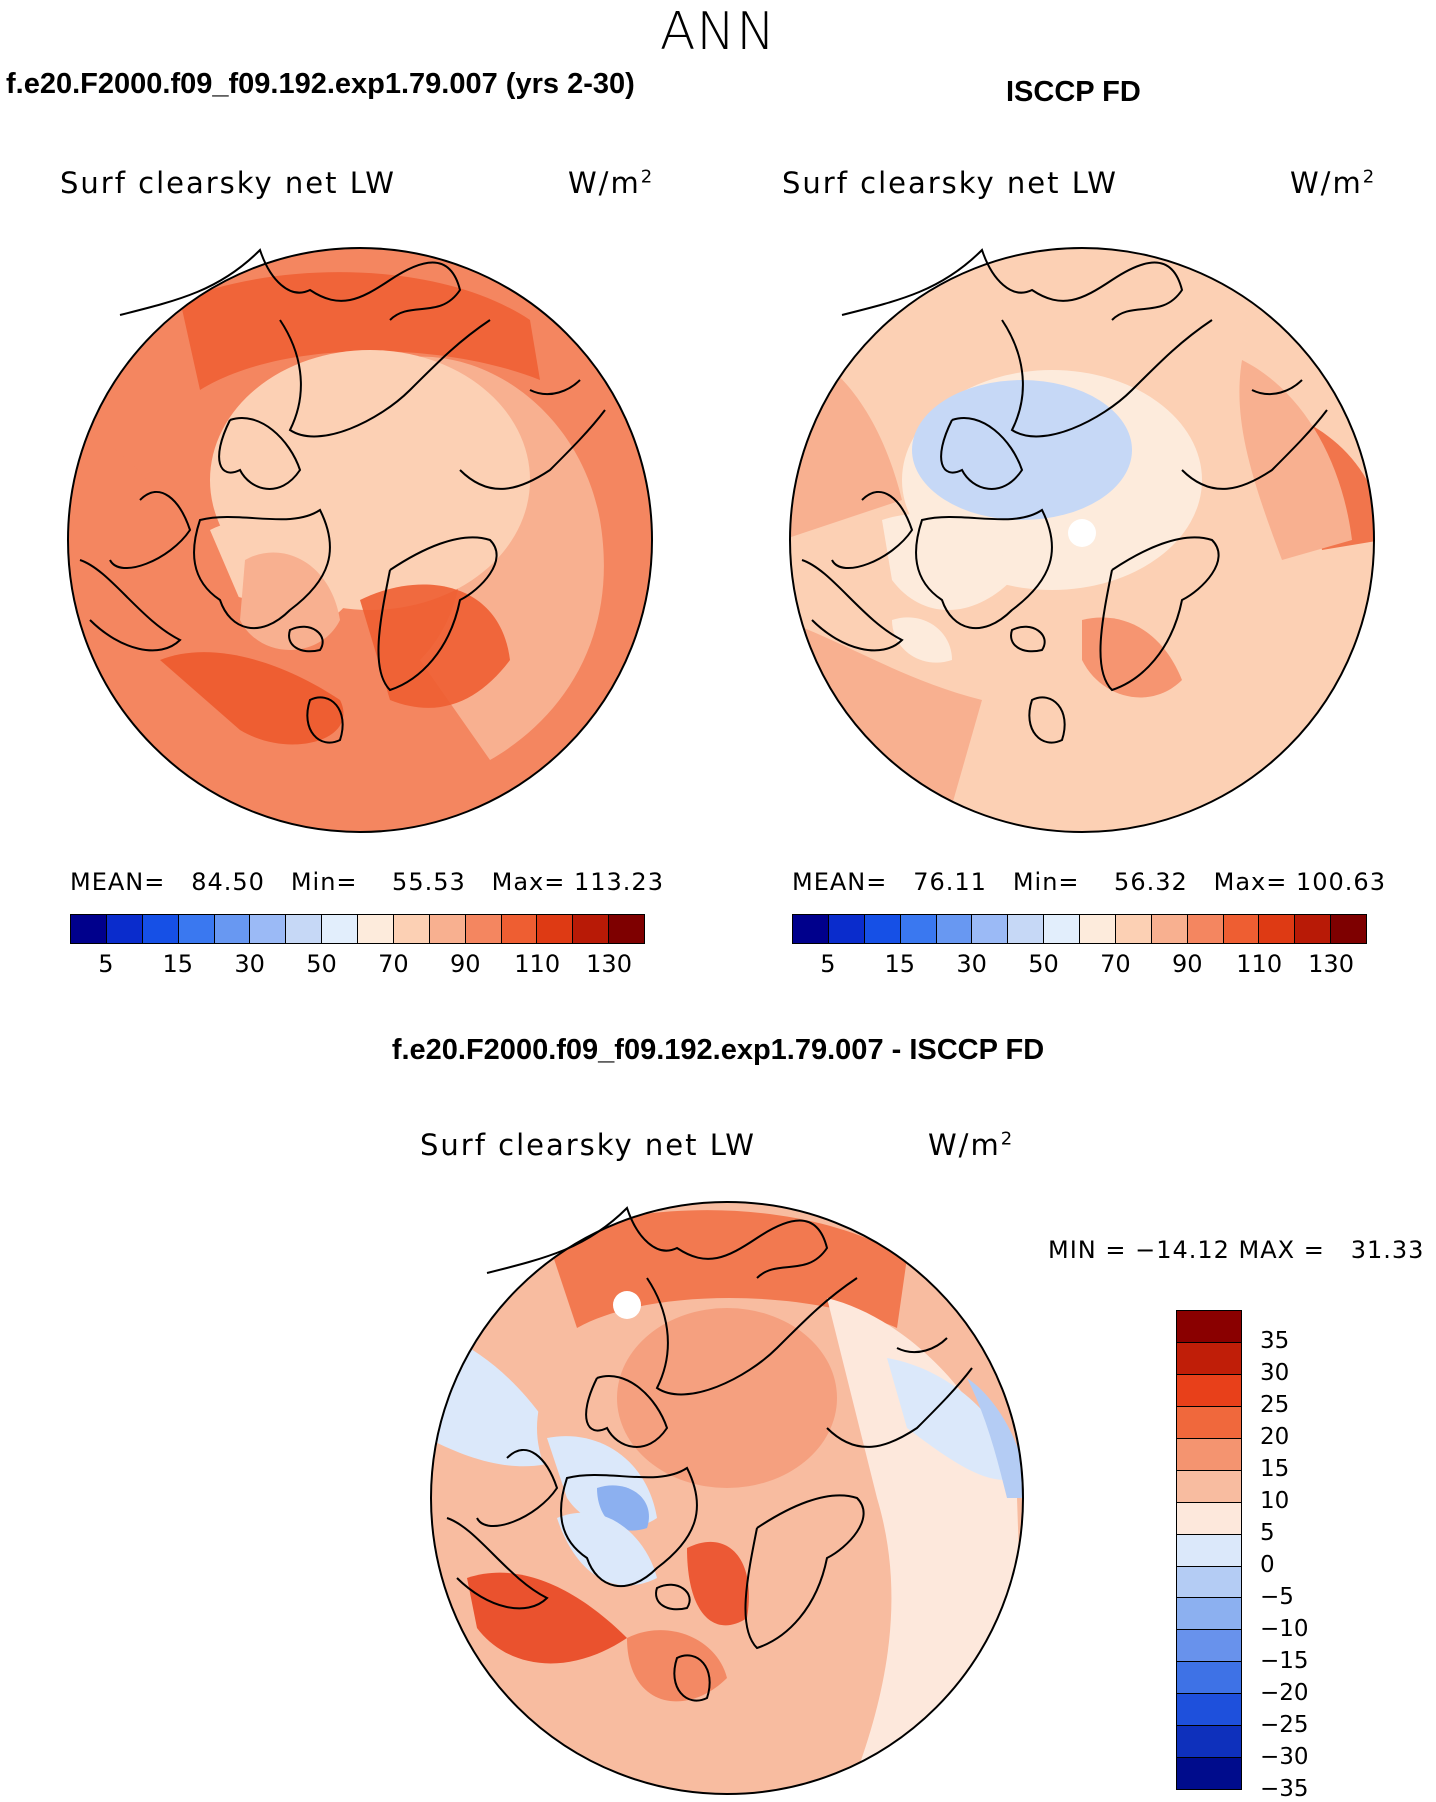 The width and height of the screenshot is (1436, 1802). Describe the element at coordinates (1275, 1341) in the screenshot. I see `diff-colorbar-tick-label: 35` at that location.